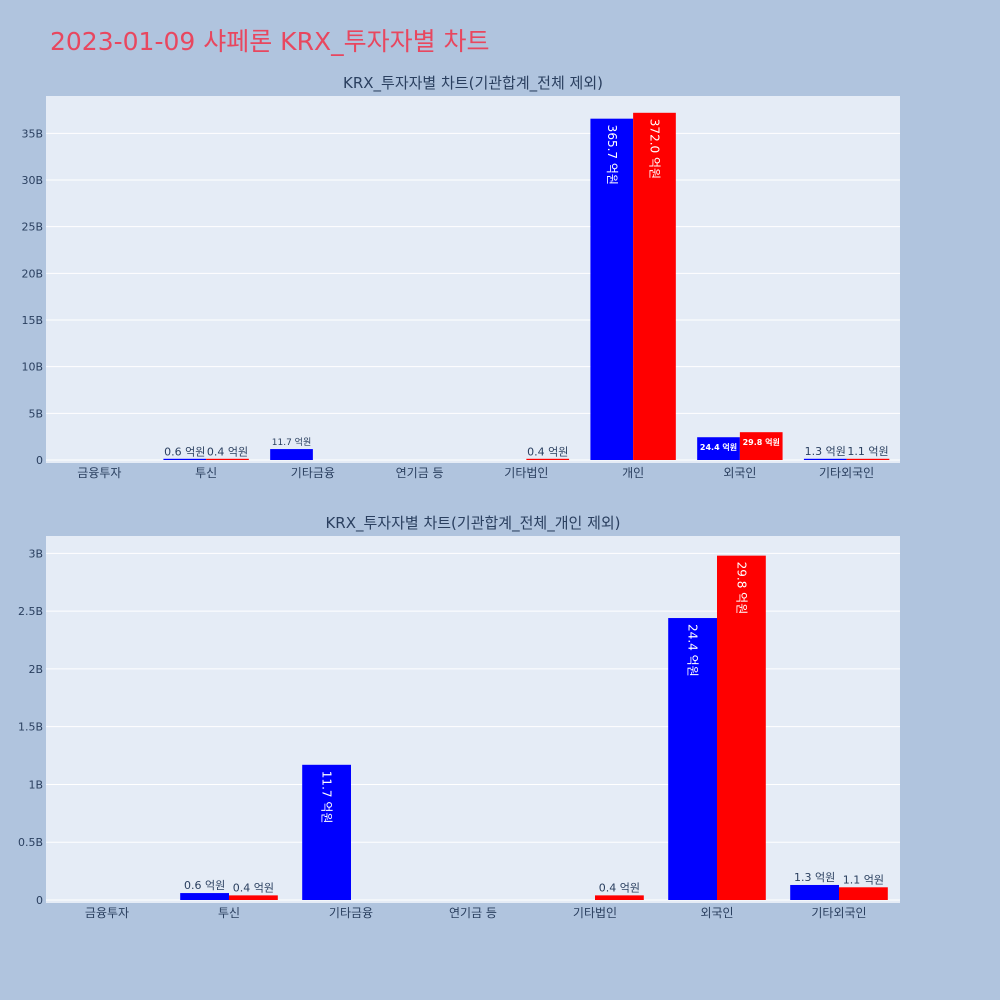 Image resolution: width=1000 pixels, height=1000 pixels. Describe the element at coordinates (654, 149) in the screenshot. I see `data-label: 372.0 억원` at that location.